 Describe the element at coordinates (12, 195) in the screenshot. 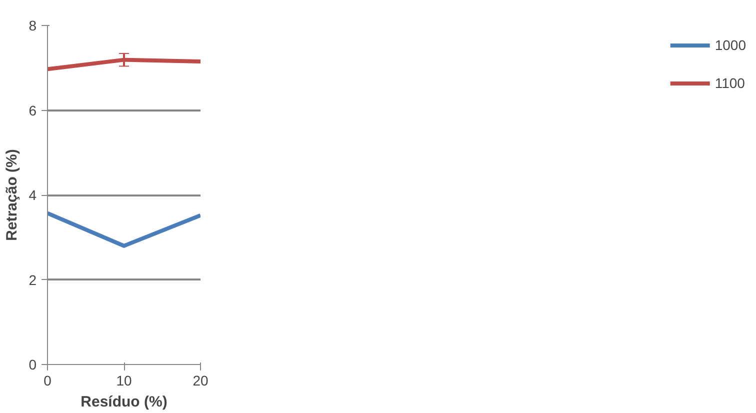

I see `y-axis-title: Retração (%)` at that location.